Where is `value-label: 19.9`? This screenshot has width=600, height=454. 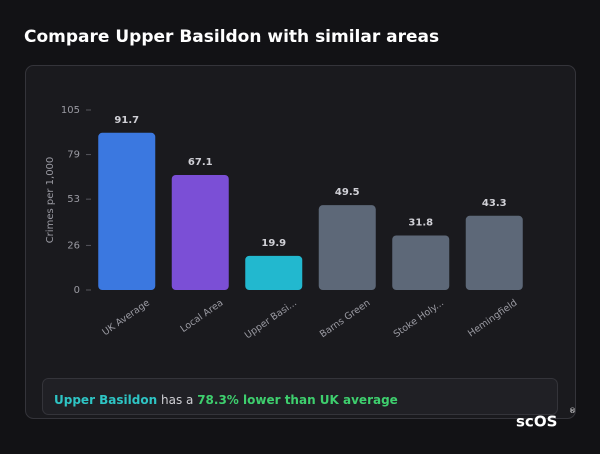 value-label: 19.9 is located at coordinates (273, 243).